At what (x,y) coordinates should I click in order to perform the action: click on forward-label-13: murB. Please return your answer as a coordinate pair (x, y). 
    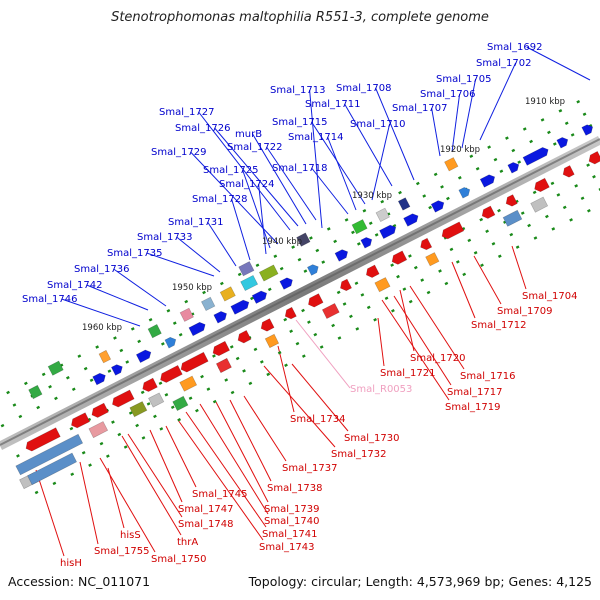
    Looking at the image, I should click on (248, 134).